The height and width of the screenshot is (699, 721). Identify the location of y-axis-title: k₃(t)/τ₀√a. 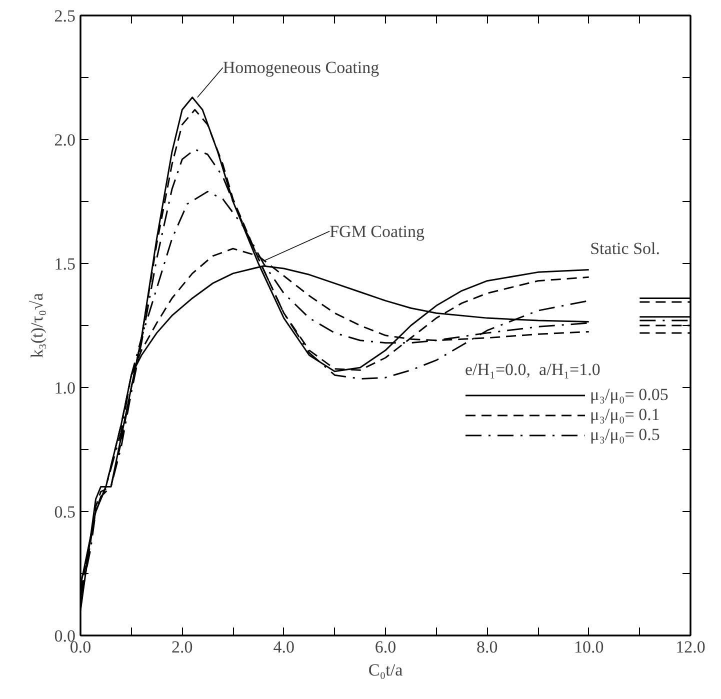
(36, 325).